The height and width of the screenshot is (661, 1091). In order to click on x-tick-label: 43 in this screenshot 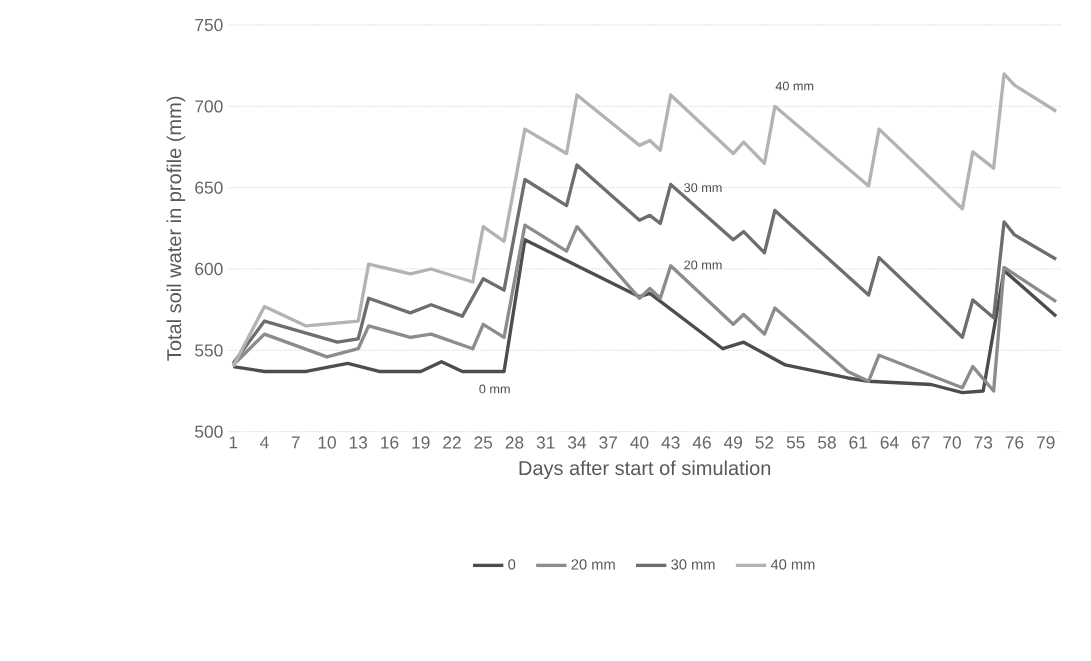, I will do `click(670, 442)`.